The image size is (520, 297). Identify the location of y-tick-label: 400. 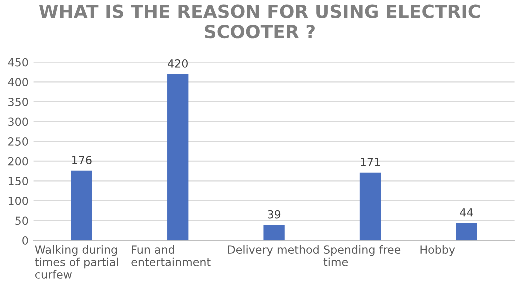
(18, 82).